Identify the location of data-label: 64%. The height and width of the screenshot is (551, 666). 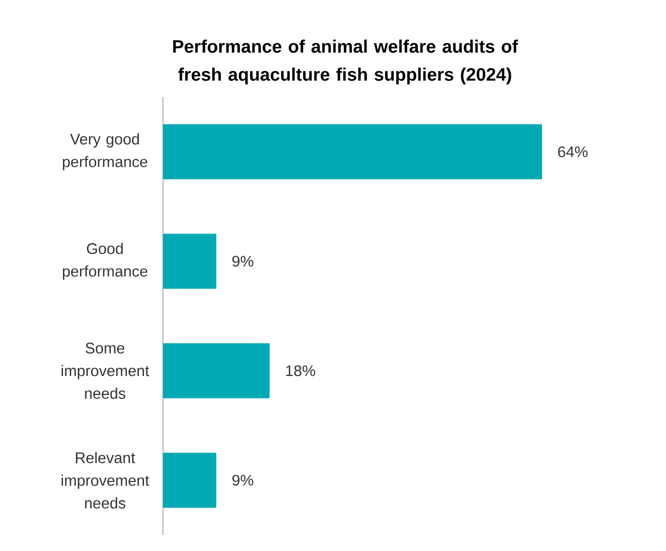
(573, 152).